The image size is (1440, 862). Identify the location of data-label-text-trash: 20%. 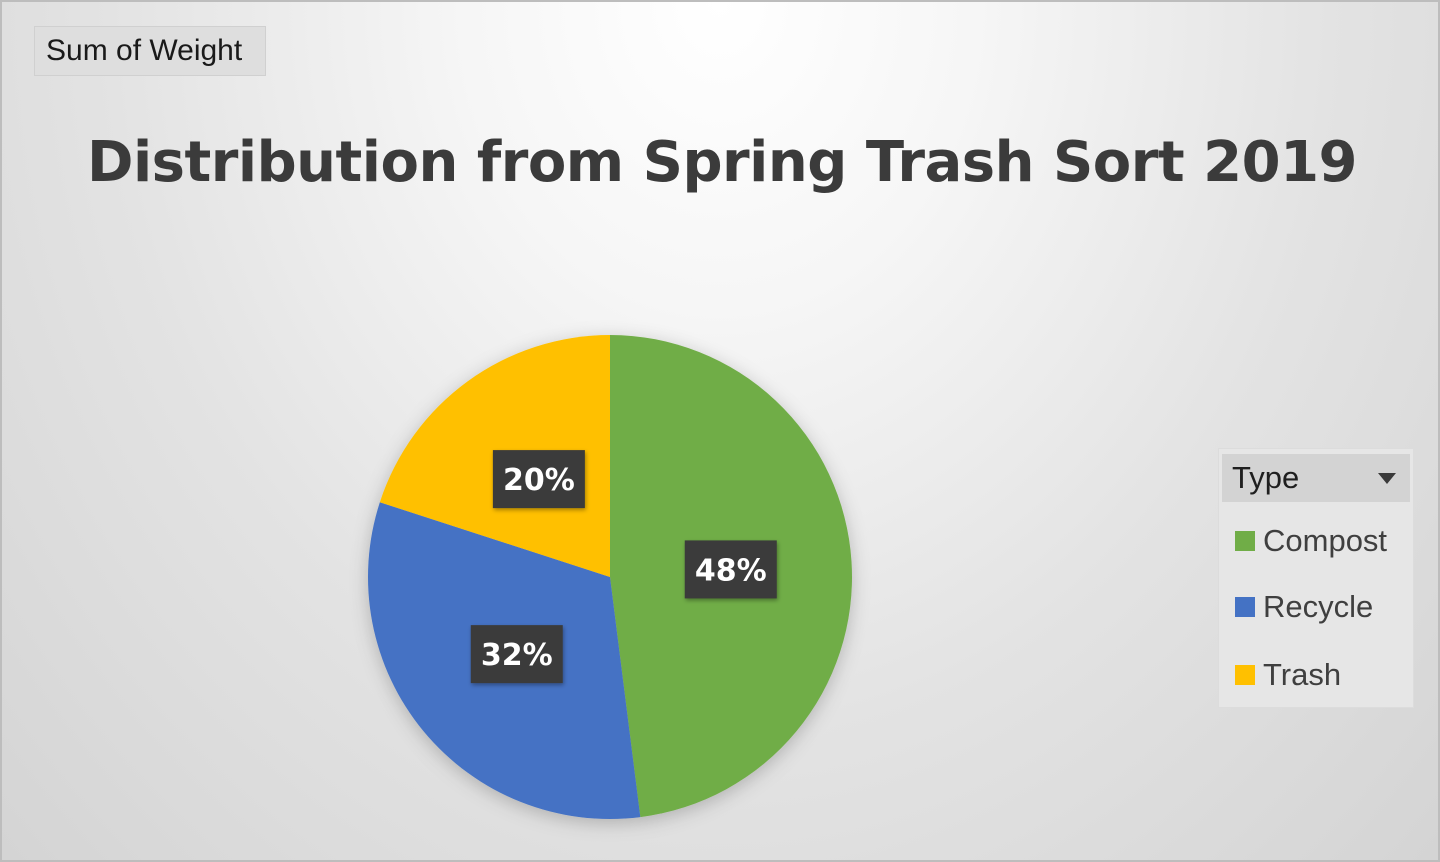
(539, 480).